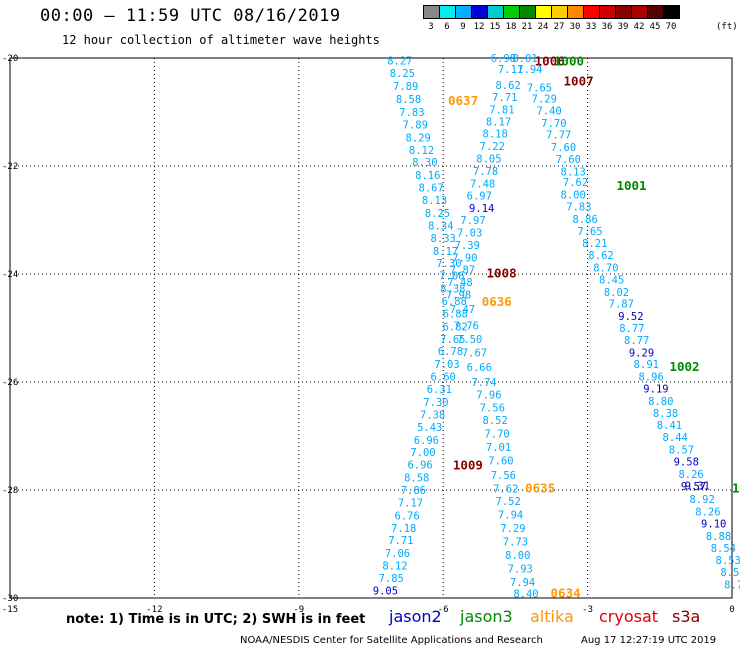 This screenshot has width=740, height=650. Describe the element at coordinates (440, 226) in the screenshot. I see `swh-value-point: 8.34` at that location.